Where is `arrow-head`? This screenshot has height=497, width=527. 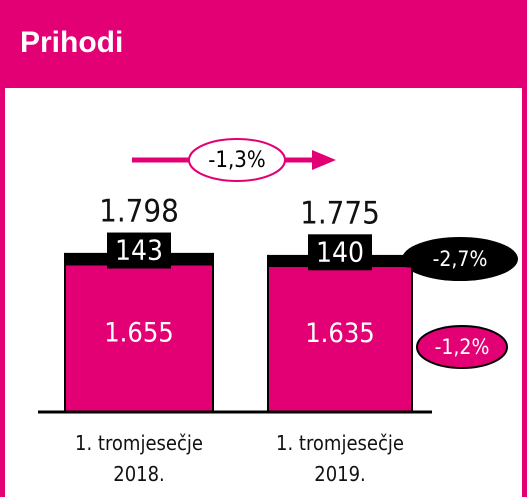 arrow-head is located at coordinates (324, 160).